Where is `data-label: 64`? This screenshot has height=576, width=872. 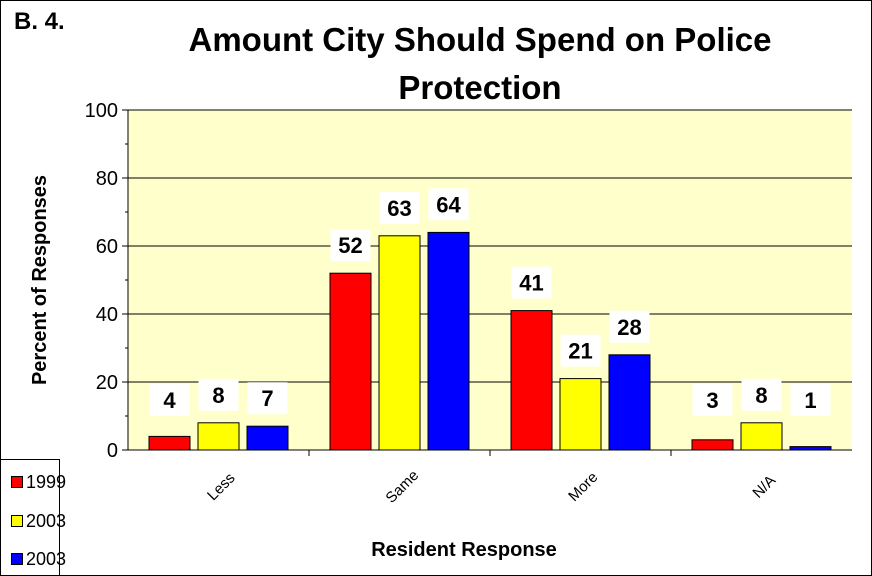 data-label: 64 is located at coordinates (448, 204).